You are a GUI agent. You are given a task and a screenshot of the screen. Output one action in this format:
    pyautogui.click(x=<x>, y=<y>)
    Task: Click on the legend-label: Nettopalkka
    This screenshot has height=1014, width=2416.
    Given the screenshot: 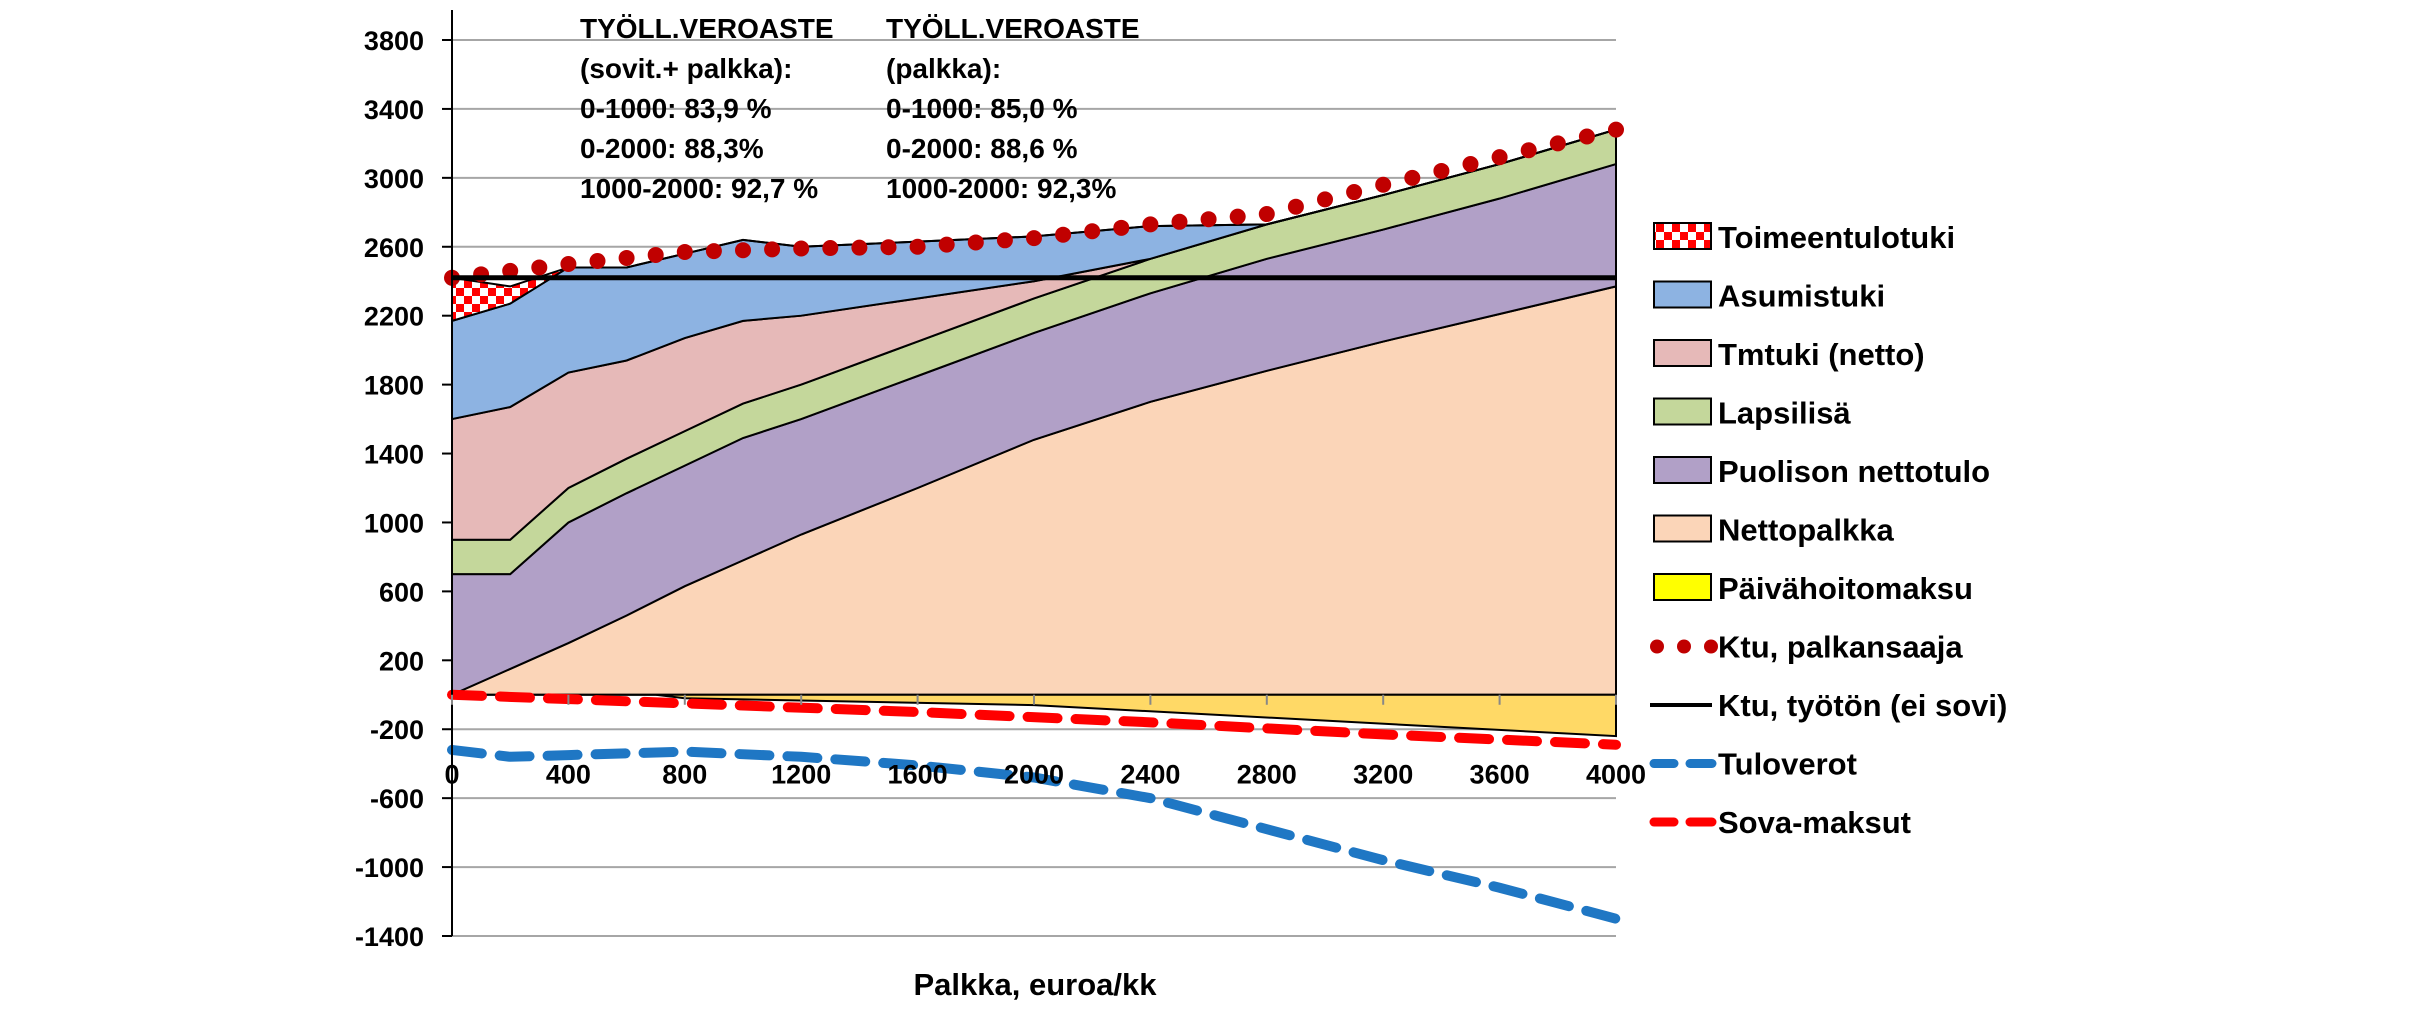 What is the action you would take?
    pyautogui.click(x=1806, y=530)
    